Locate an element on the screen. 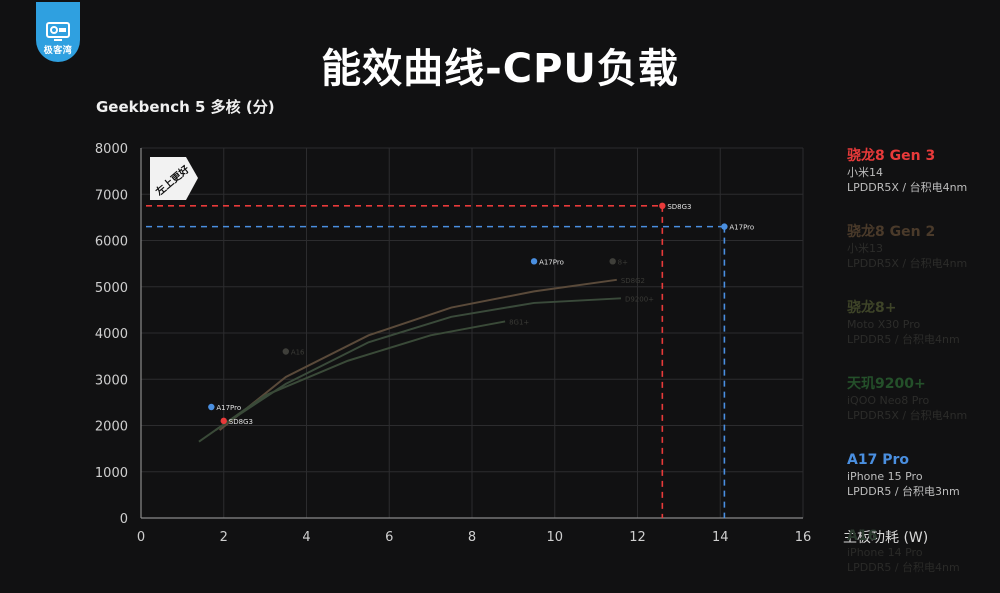  x-tick-label: 16 is located at coordinates (803, 537).